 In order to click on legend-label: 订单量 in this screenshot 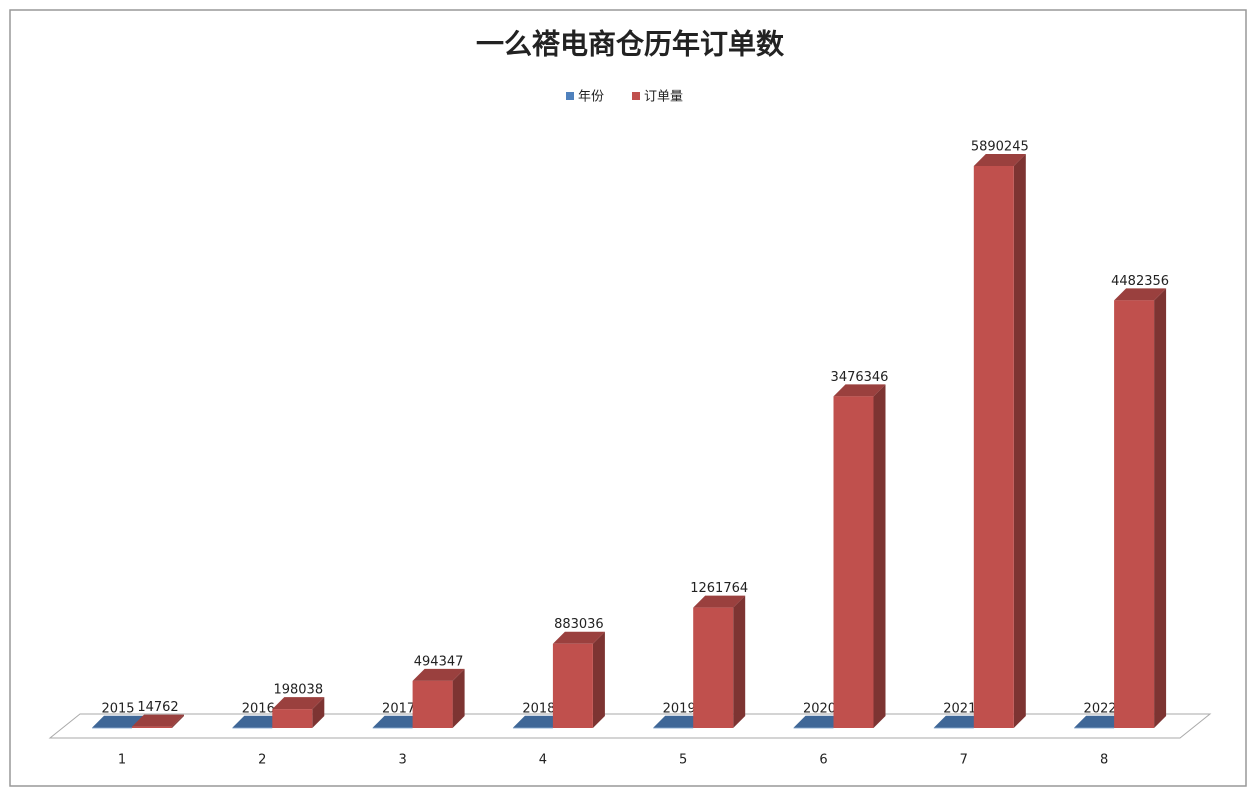, I will do `click(663, 97)`.